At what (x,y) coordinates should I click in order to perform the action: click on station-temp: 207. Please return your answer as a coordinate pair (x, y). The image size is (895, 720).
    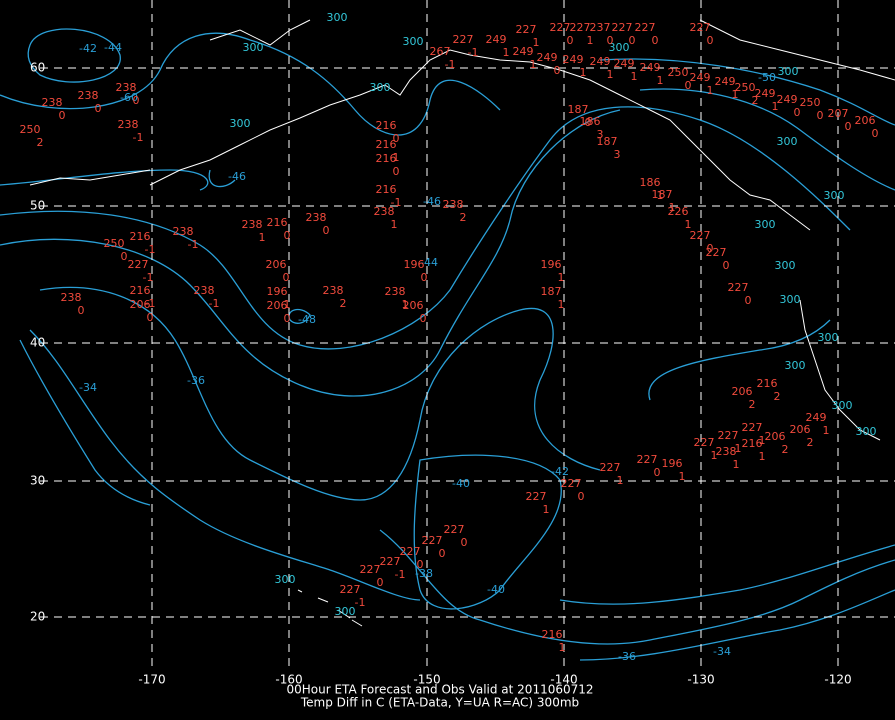
    Looking at the image, I should click on (838, 113).